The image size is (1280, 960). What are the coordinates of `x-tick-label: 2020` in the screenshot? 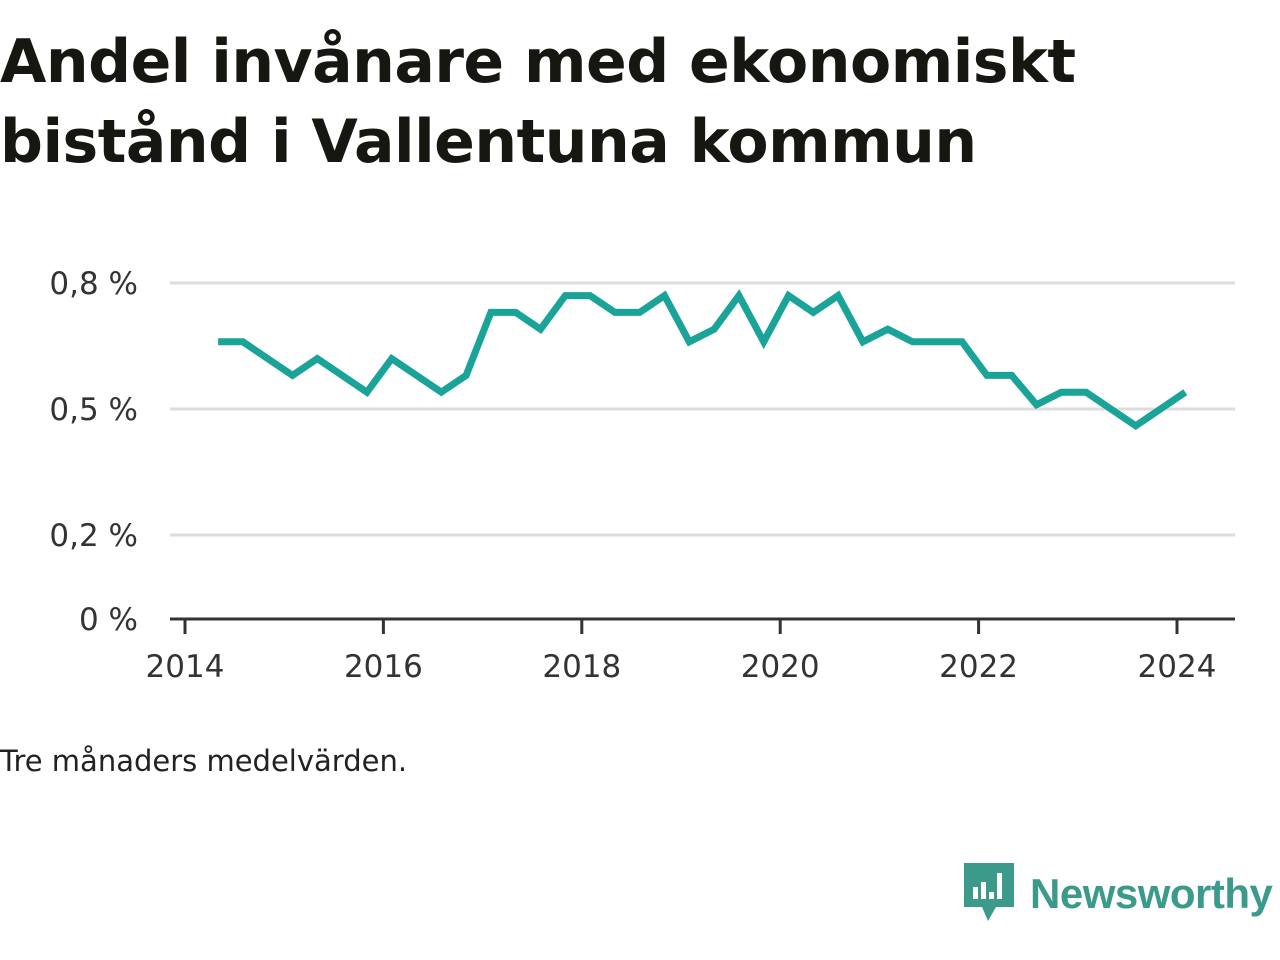 It's located at (780, 667).